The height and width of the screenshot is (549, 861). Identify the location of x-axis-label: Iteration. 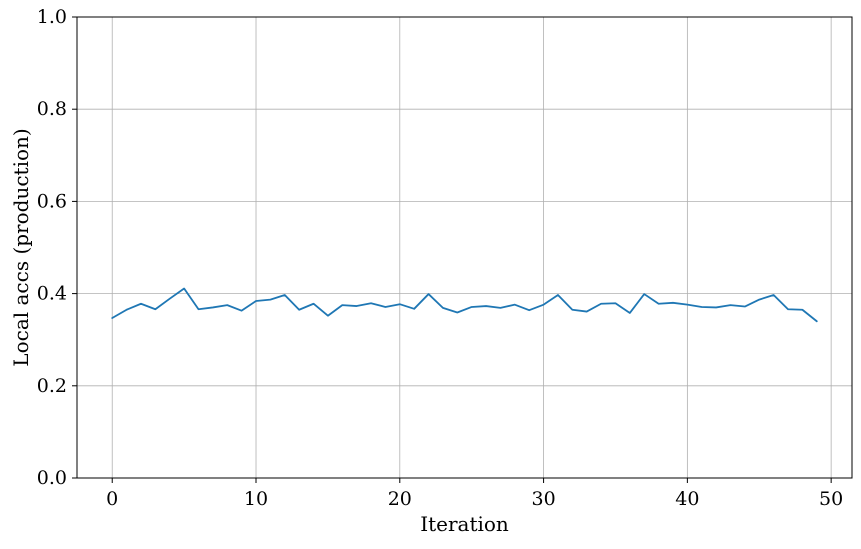
(464, 524).